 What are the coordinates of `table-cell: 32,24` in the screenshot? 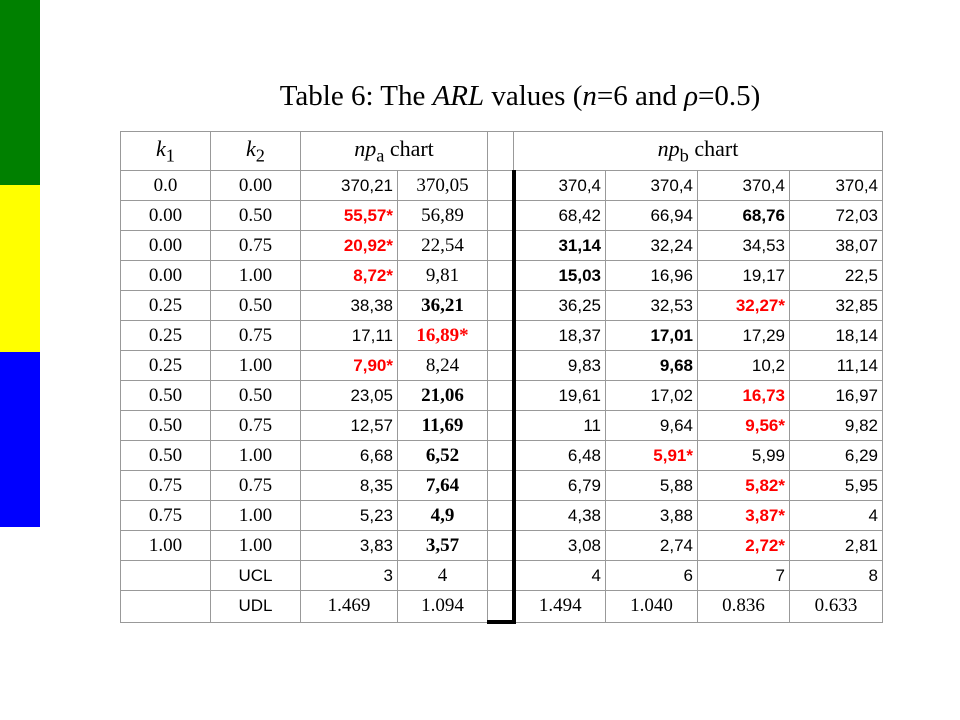 It's located at (651, 245).